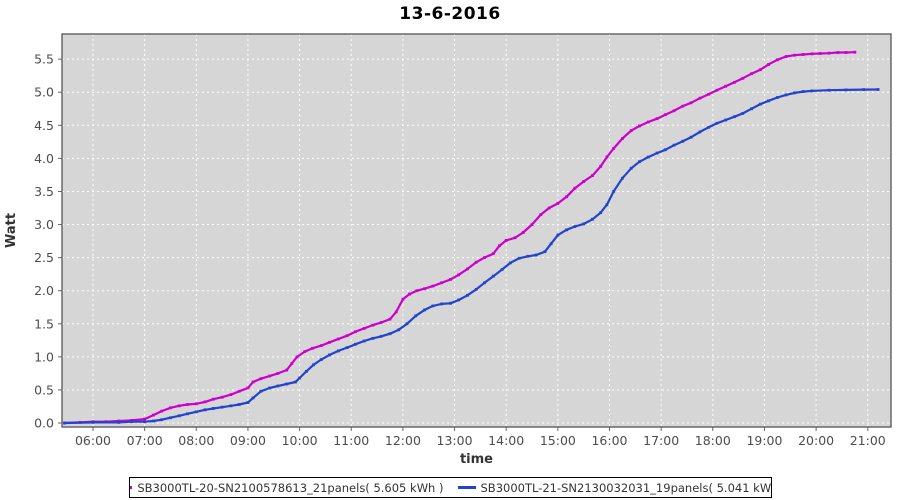 This screenshot has height=500, width=900. I want to click on x-tick-label-15: 21:00, so click(868, 440).